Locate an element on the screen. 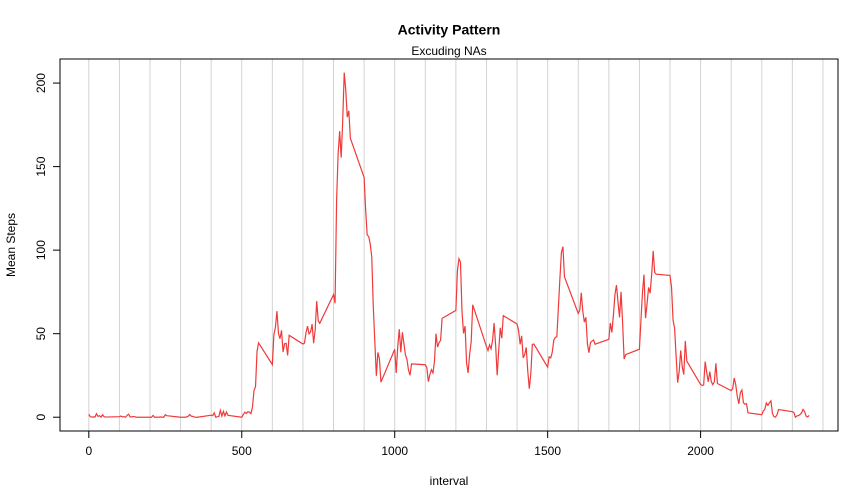 This screenshot has height=504, width=864. x-tick-label: 0 is located at coordinates (88, 451).